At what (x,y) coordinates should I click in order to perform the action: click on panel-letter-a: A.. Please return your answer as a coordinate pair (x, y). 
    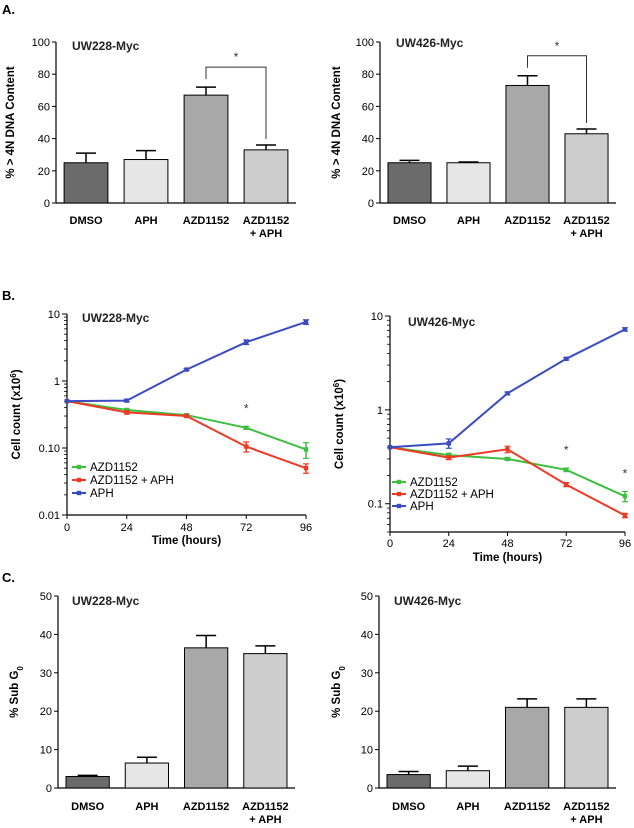
    Looking at the image, I should click on (8, 9).